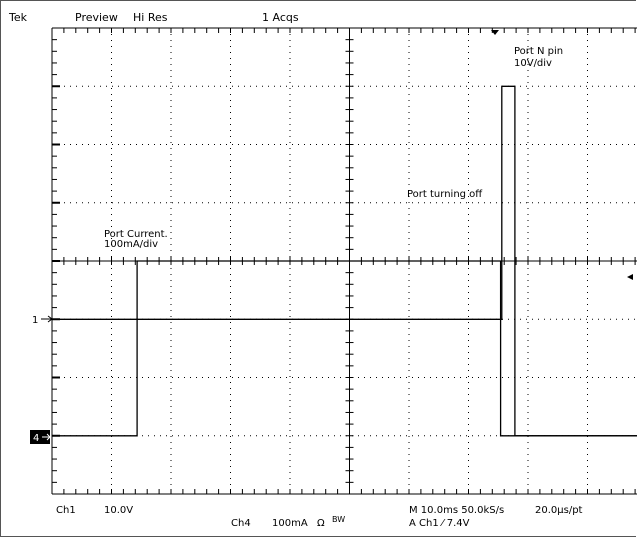 The height and width of the screenshot is (537, 637). What do you see at coordinates (630, 277) in the screenshot?
I see `trigger-level-arrow` at bounding box center [630, 277].